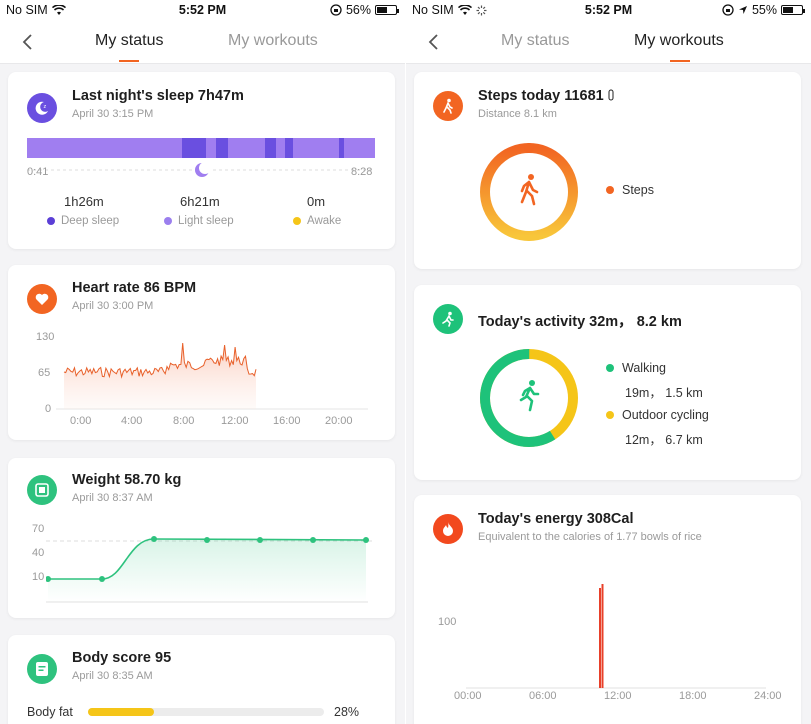  I want to click on cycling-legend: Outdoor cycling, so click(657, 415).